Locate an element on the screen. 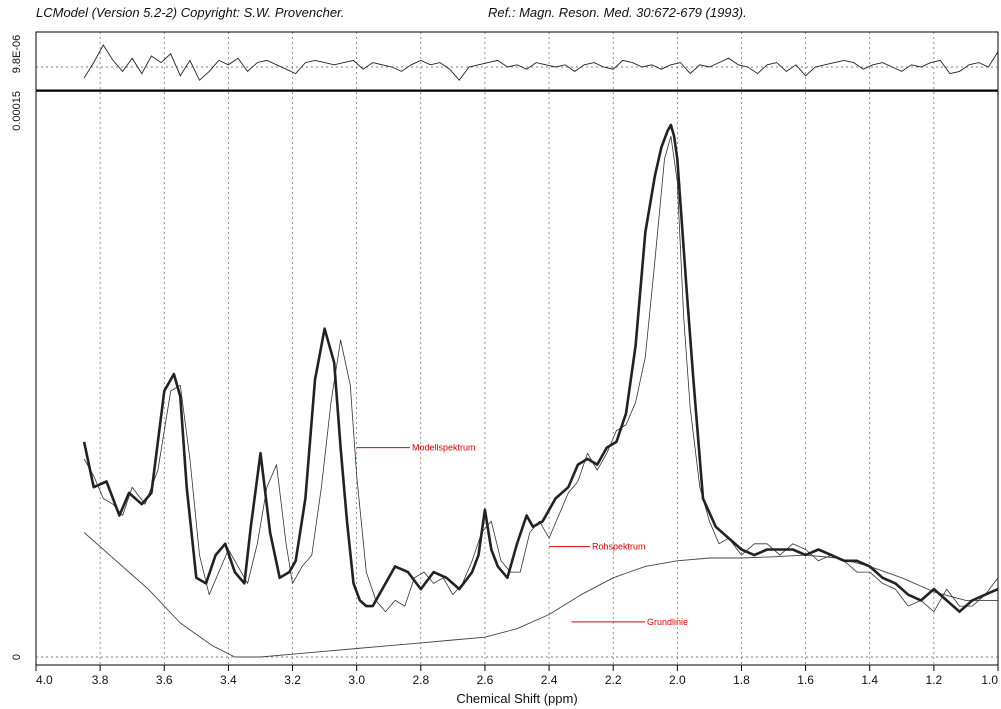 Image resolution: width=1001 pixels, height=709 pixels. x-tick-label: 1.8 is located at coordinates (741, 680).